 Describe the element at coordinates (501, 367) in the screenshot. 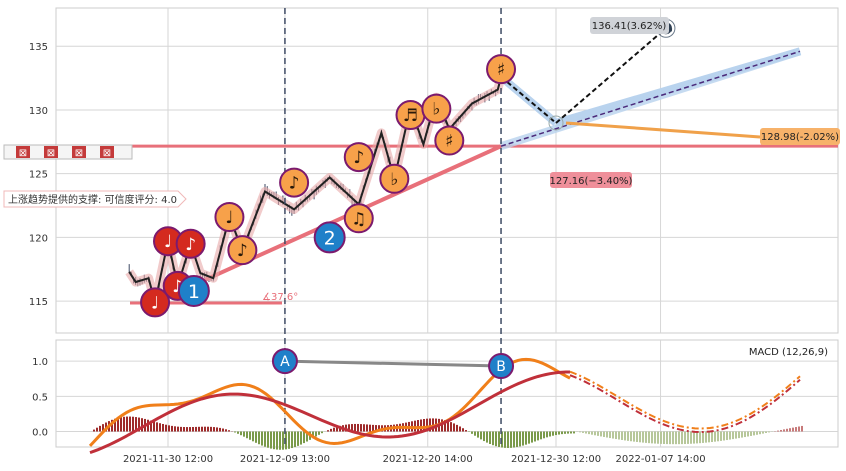

I see `divergence-marker-label: B` at that location.